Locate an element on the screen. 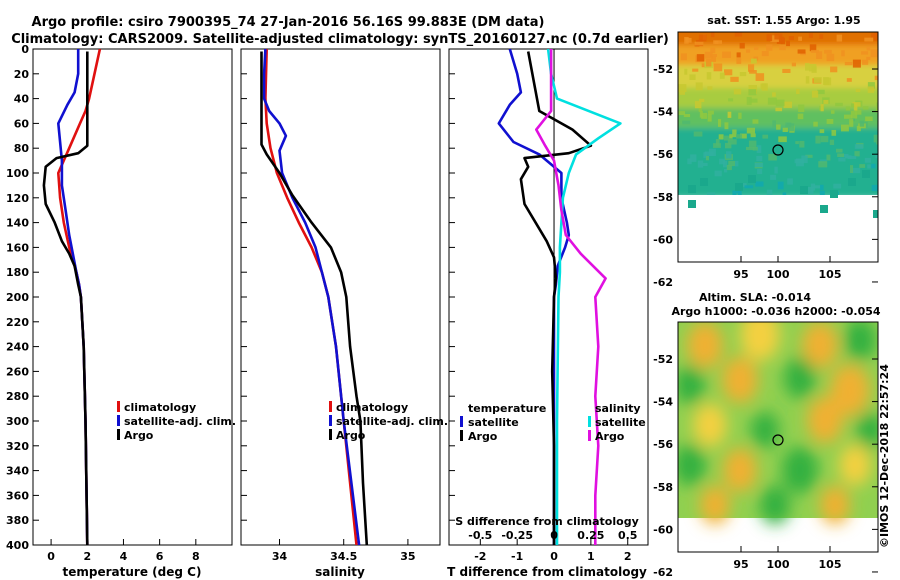 Image resolution: width=900 pixels, height=580 pixels. legend-swatch-t-argo is located at coordinates (461, 435).